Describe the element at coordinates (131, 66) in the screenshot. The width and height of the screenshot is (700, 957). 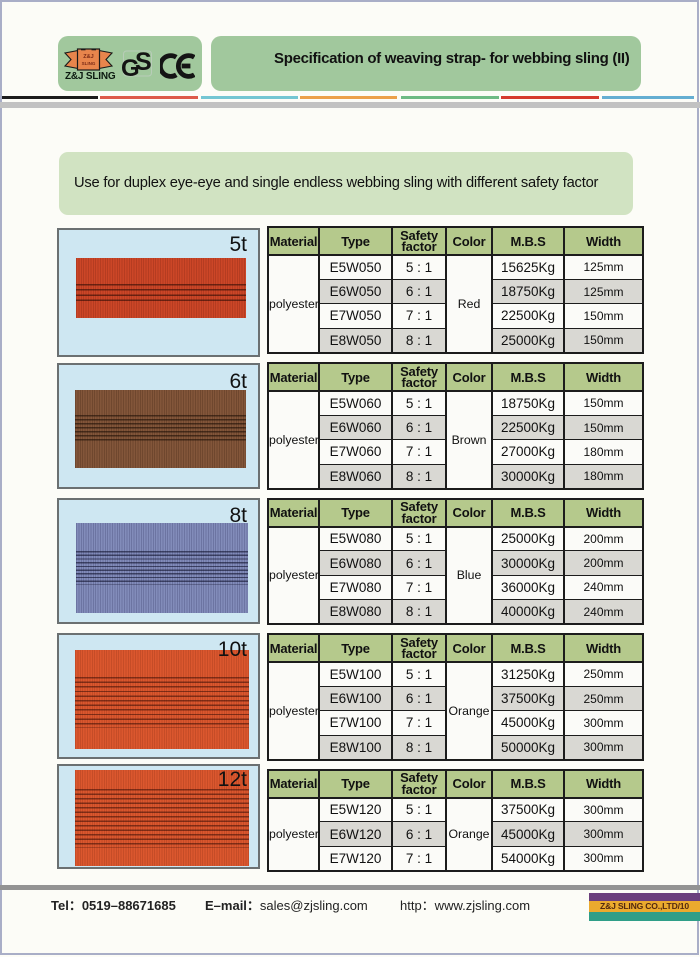
I see `svg-text: G` at that location.